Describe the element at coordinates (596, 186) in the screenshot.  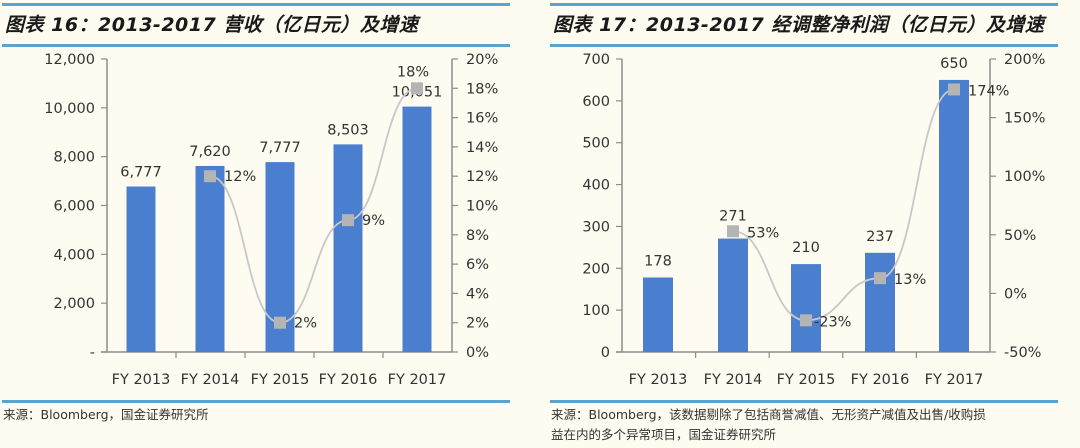
I see `left-axis-label: 400` at that location.